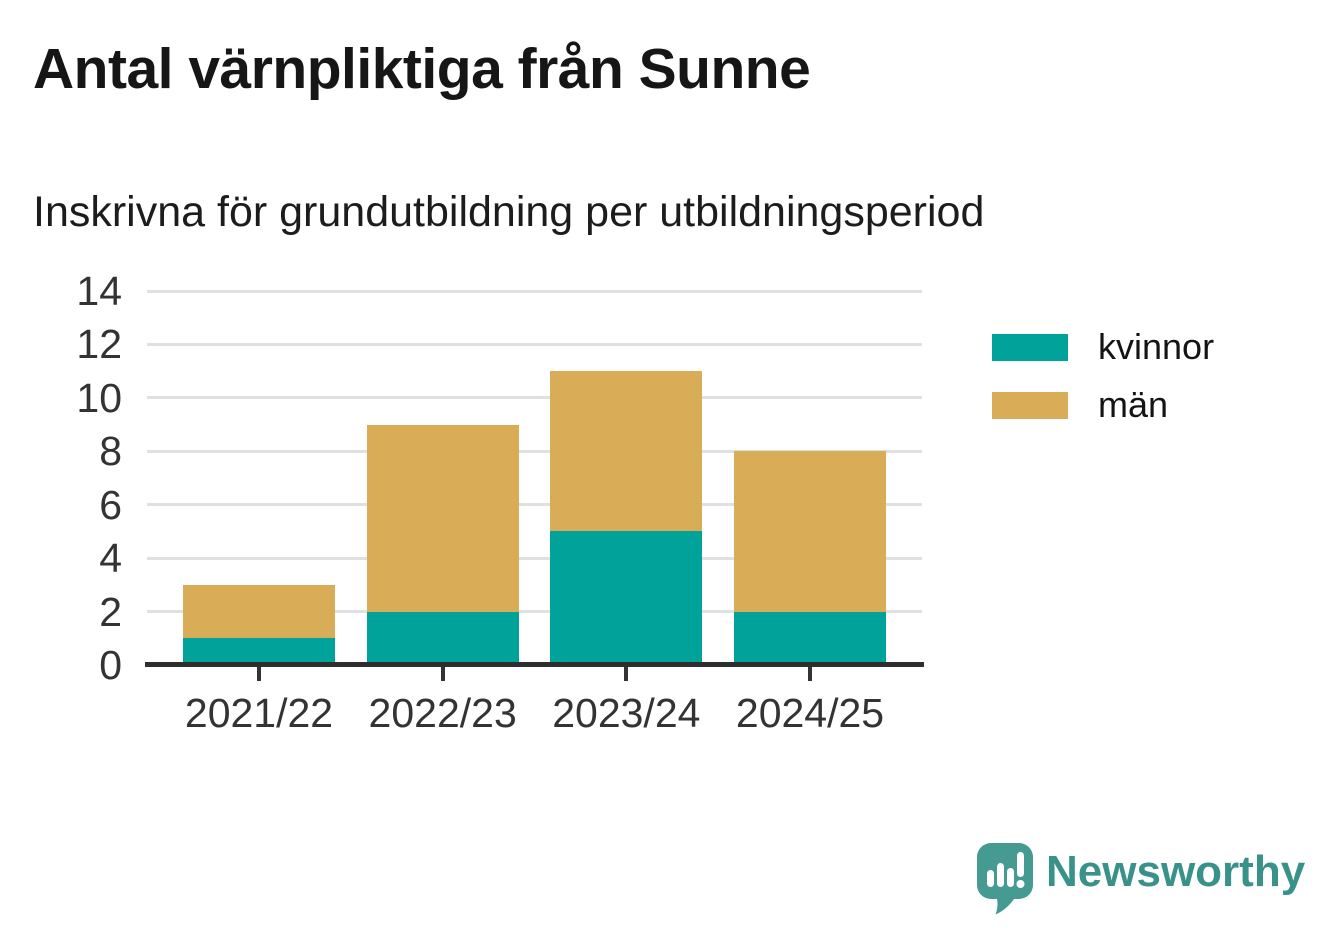 The image size is (1322, 939). Describe the element at coordinates (810, 713) in the screenshot. I see `x-tick-label: 2024/25` at that location.